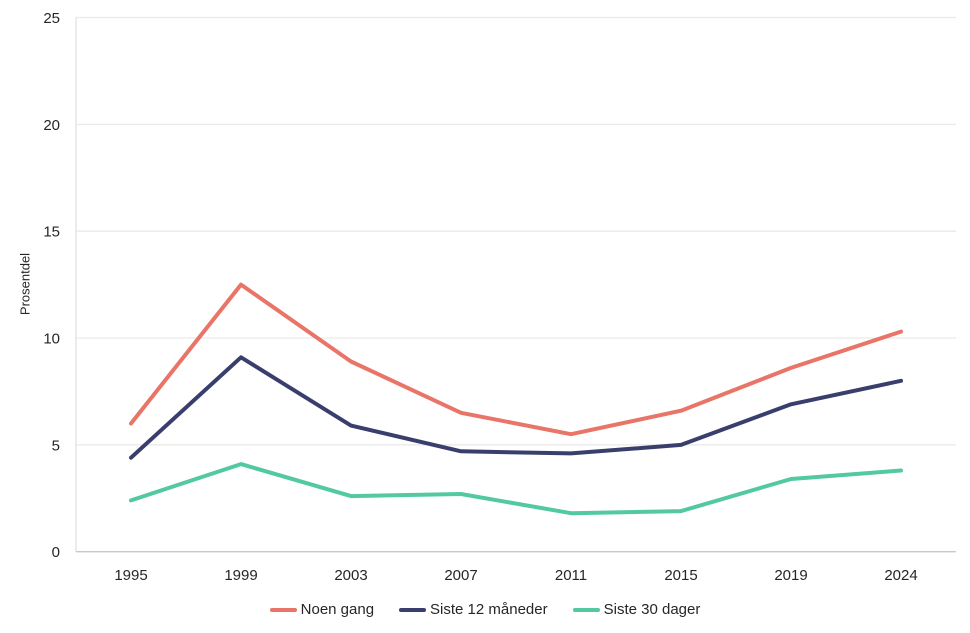  Describe the element at coordinates (350, 575) in the screenshot. I see `x-tick-label-2003: 2003` at that location.